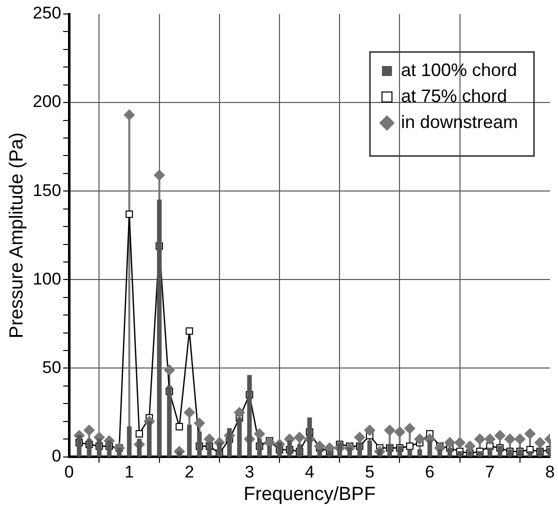 This screenshot has height=506, width=558. I want to click on legend-label: at 75% chord, so click(454, 96).